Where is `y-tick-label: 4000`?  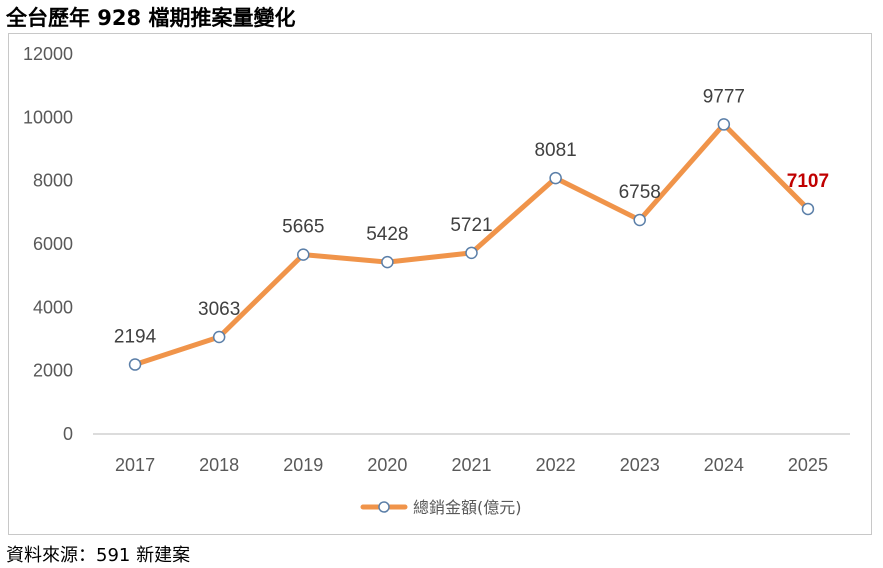
y-tick-label: 4000 is located at coordinates (53, 307).